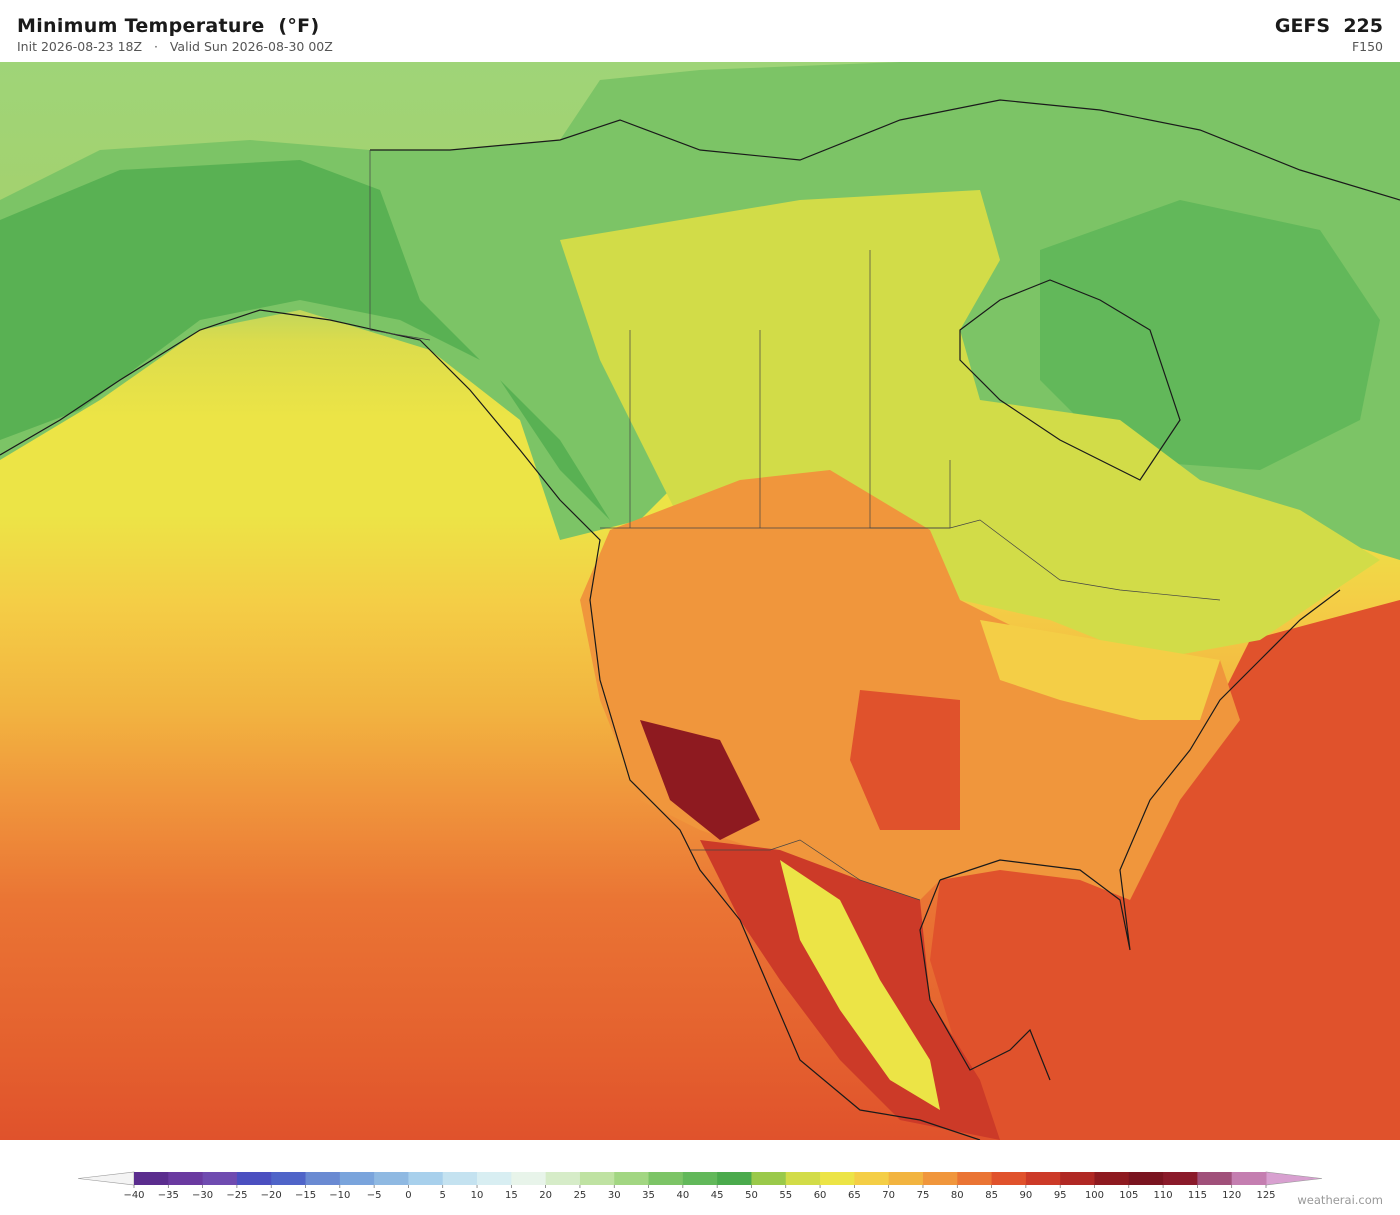  What do you see at coordinates (545, 1195) in the screenshot?
I see `colorbar-tick-label: 20` at bounding box center [545, 1195].